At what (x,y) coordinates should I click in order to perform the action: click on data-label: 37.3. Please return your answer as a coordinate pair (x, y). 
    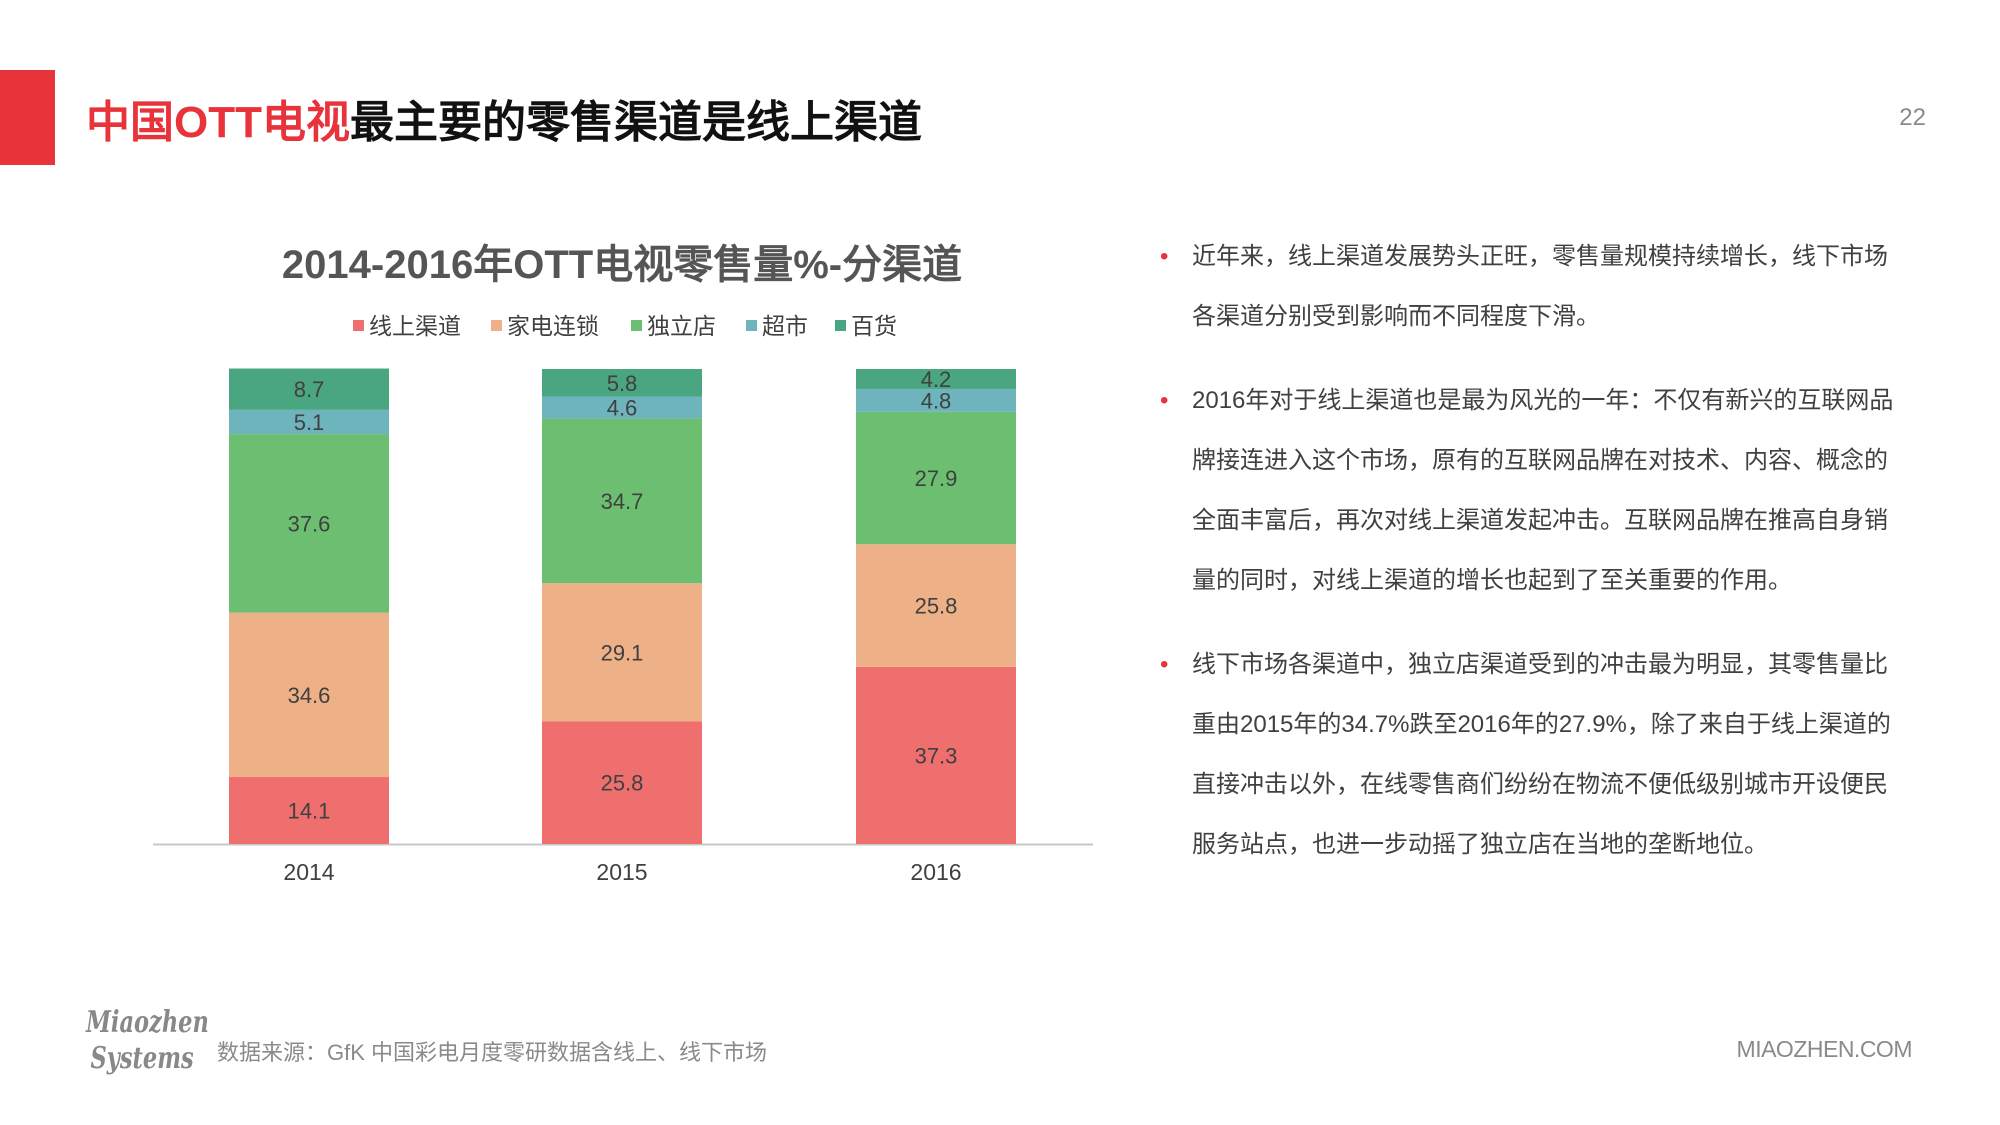
    Looking at the image, I should click on (936, 755).